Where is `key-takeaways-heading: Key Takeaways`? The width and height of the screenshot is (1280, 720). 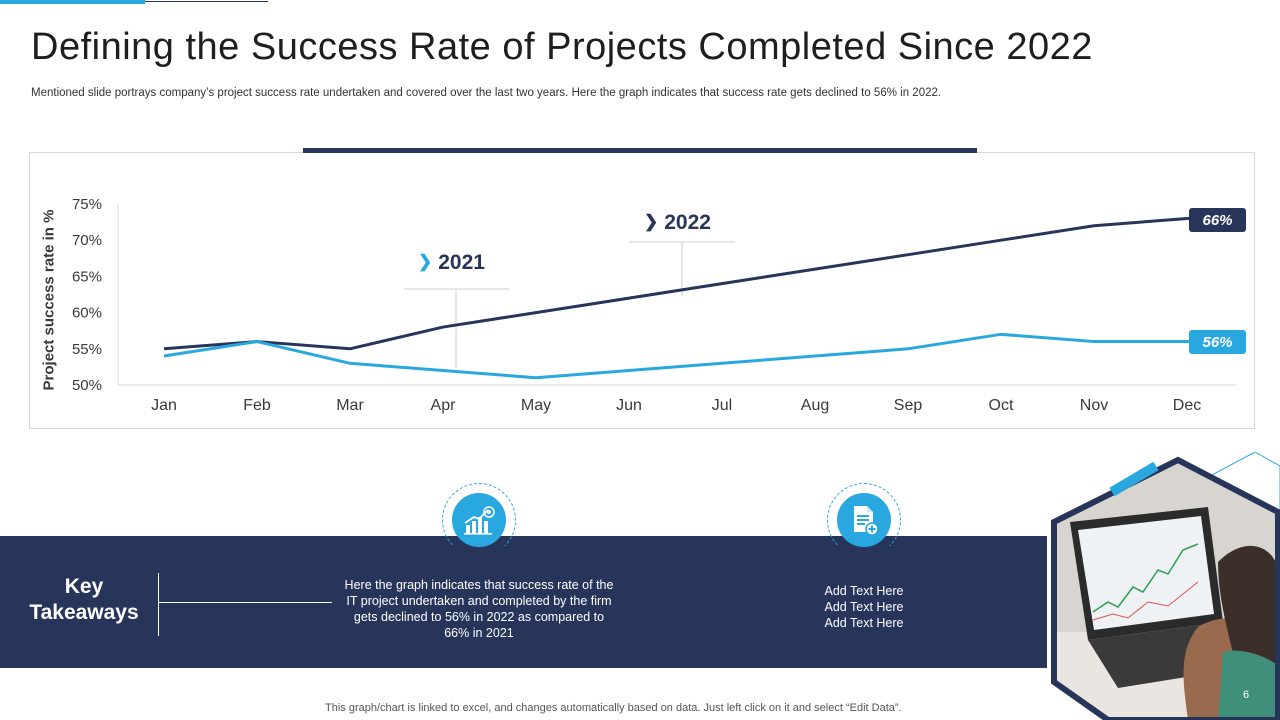 key-takeaways-heading: Key Takeaways is located at coordinates (84, 599).